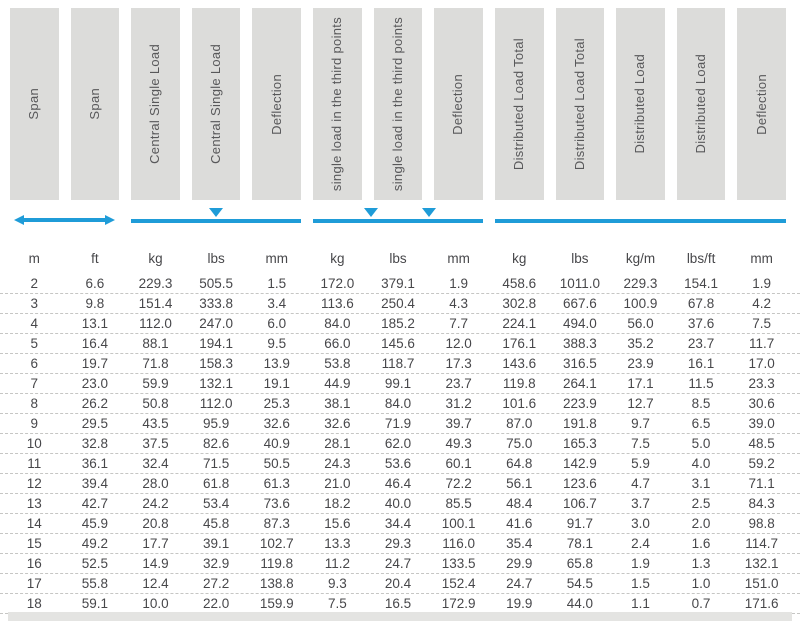 This screenshot has height=621, width=800. What do you see at coordinates (216, 303) in the screenshot?
I see `table-cell: 333.8` at bounding box center [216, 303].